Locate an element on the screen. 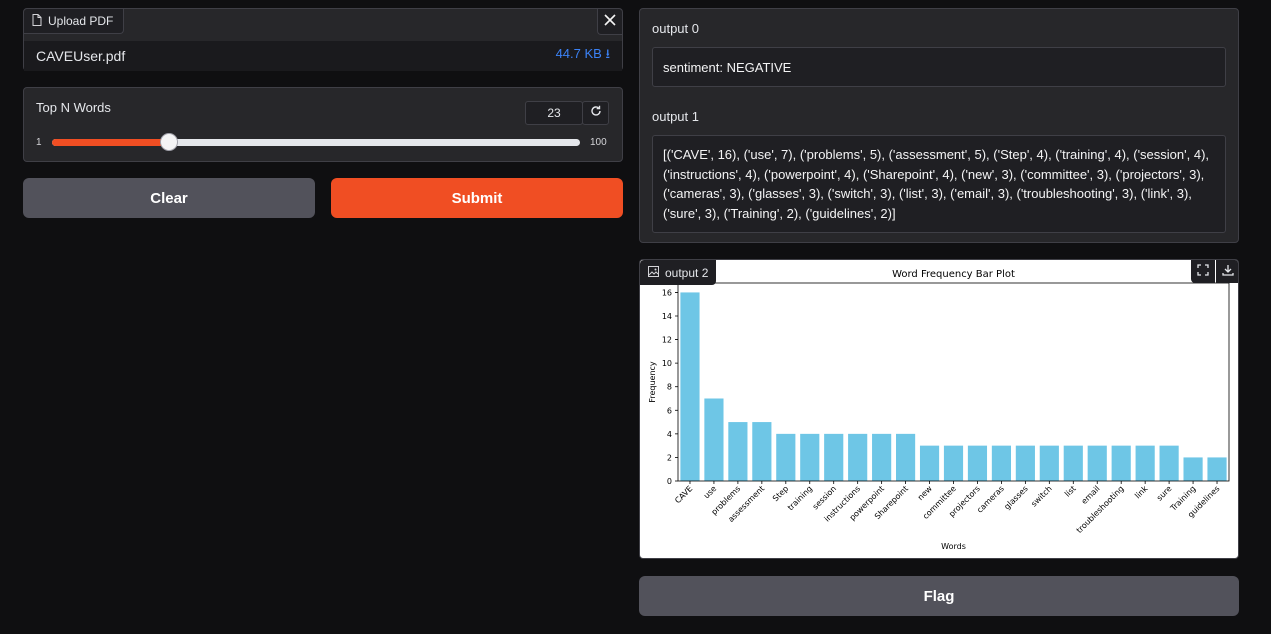  y-axis-label: Frequency is located at coordinates (652, 382).